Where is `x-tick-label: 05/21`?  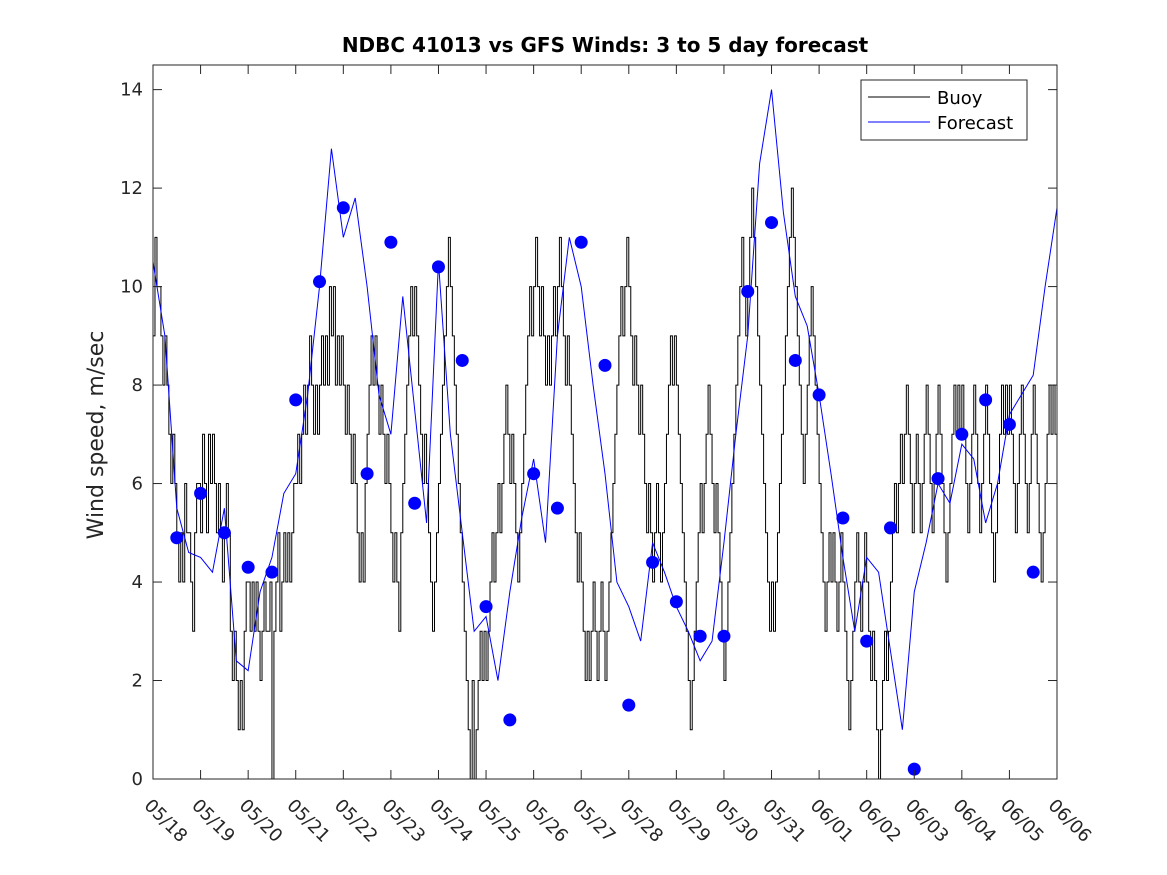 x-tick-label: 05/21 is located at coordinates (308, 821).